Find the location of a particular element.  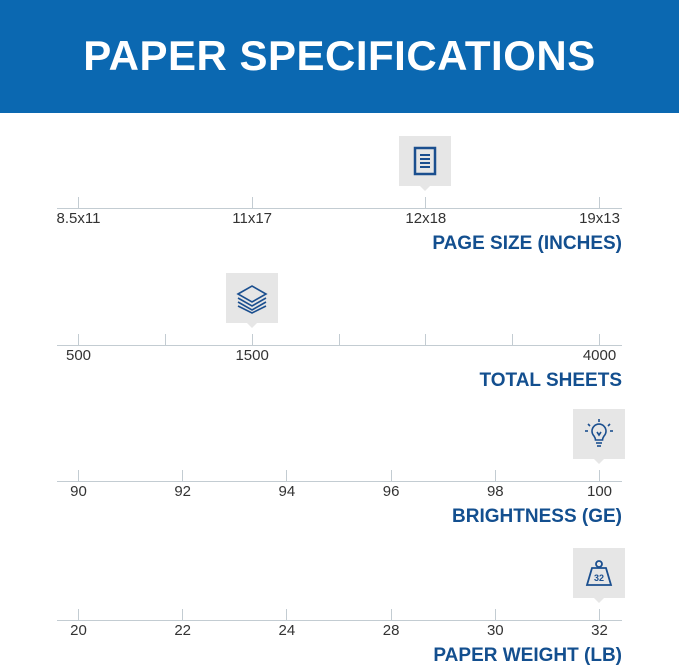

scale-label: 96 is located at coordinates (391, 491).